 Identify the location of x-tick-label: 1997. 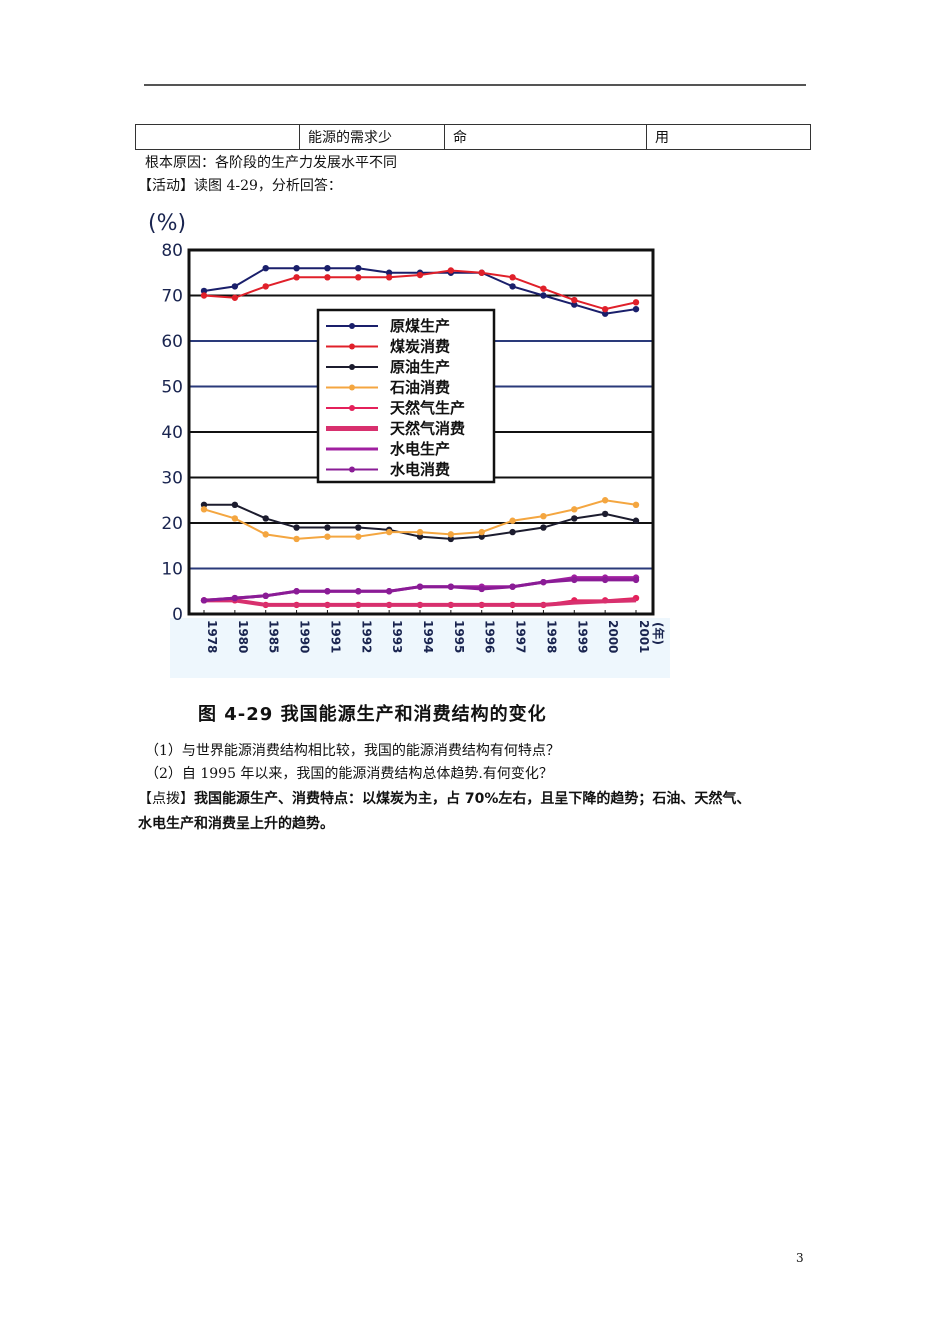
(521, 636).